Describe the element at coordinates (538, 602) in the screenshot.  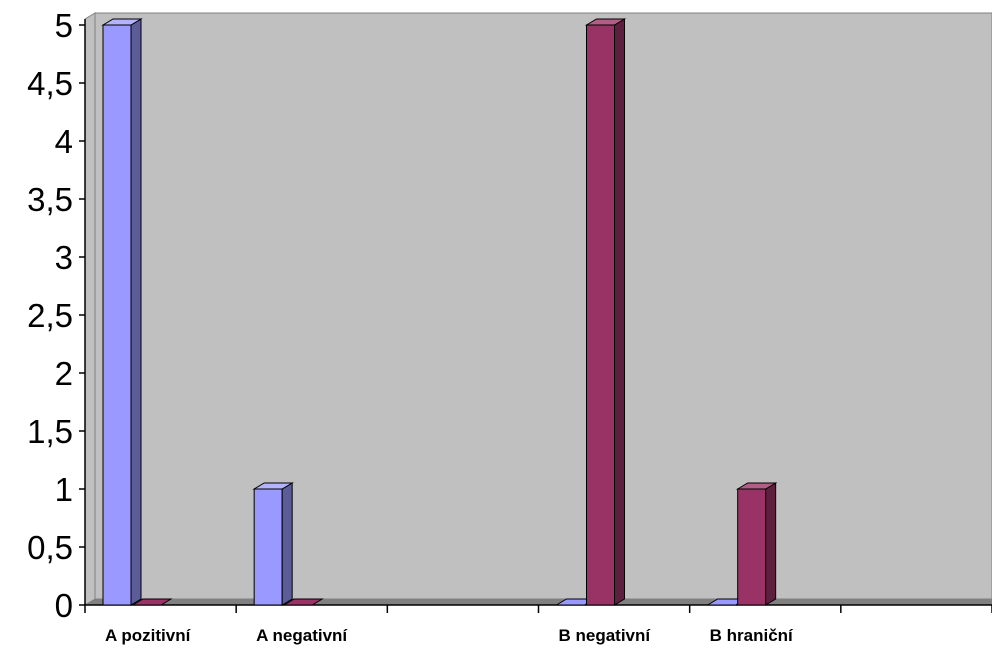
I see `plot-floor` at that location.